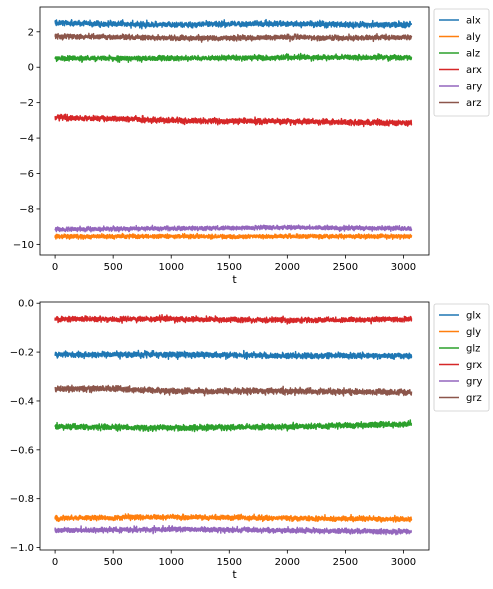 The image size is (493, 589). I want to click on y-tick-label: −0.6, so click(22, 450).